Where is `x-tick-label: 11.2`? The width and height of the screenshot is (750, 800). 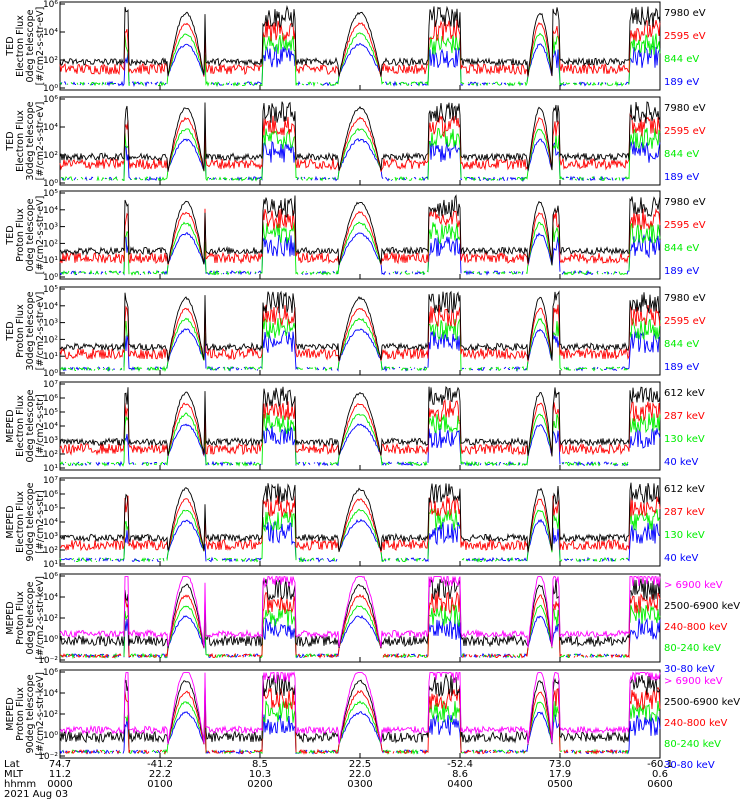
x-tick-label: 11.2 is located at coordinates (60, 774).